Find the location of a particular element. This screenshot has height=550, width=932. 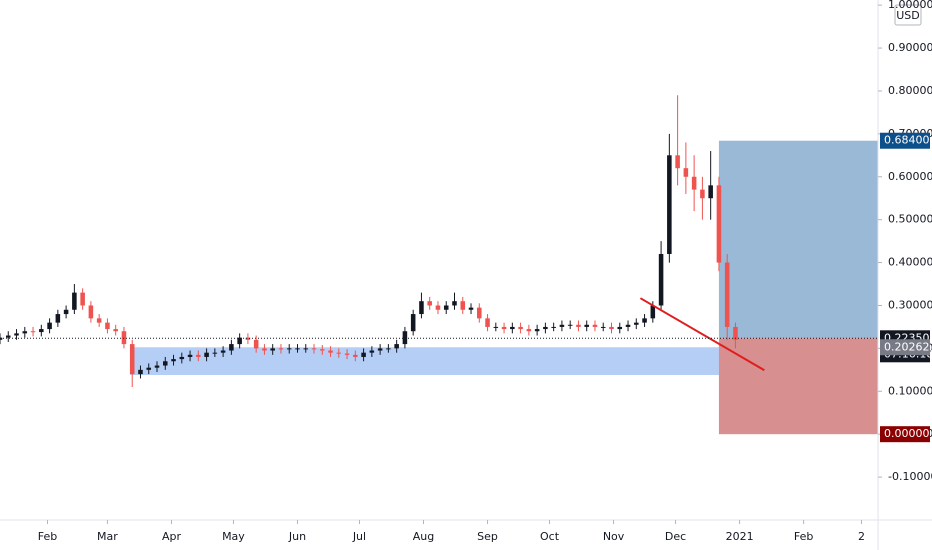

price-label: 0.00000 is located at coordinates (907, 433).